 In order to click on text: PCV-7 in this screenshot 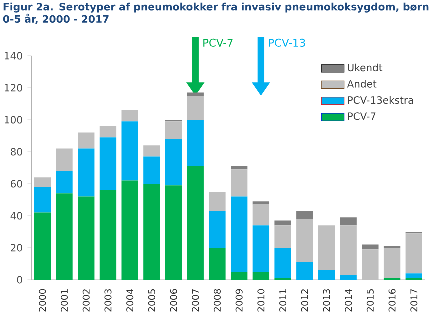, I will do `click(218, 42)`.